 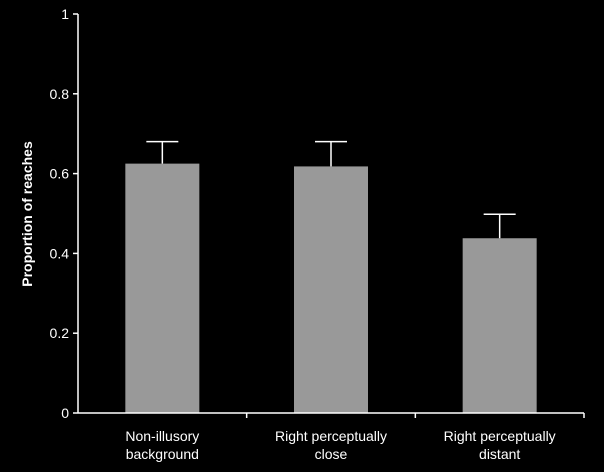 I want to click on category-label-1-line-2: background, so click(x=162, y=454).